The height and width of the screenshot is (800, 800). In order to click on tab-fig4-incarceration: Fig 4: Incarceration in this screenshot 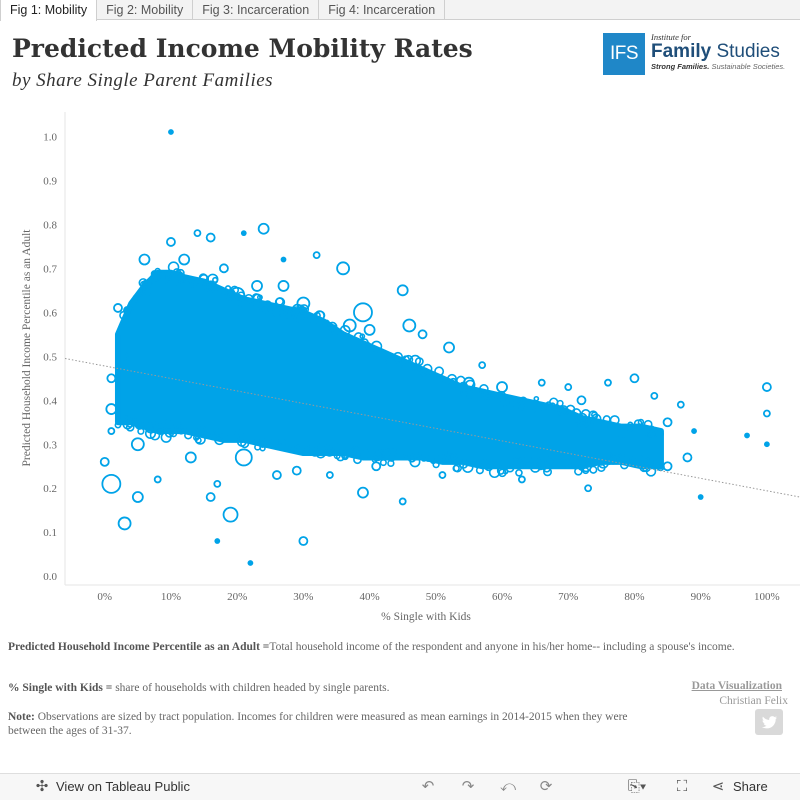, I will do `click(382, 10)`.